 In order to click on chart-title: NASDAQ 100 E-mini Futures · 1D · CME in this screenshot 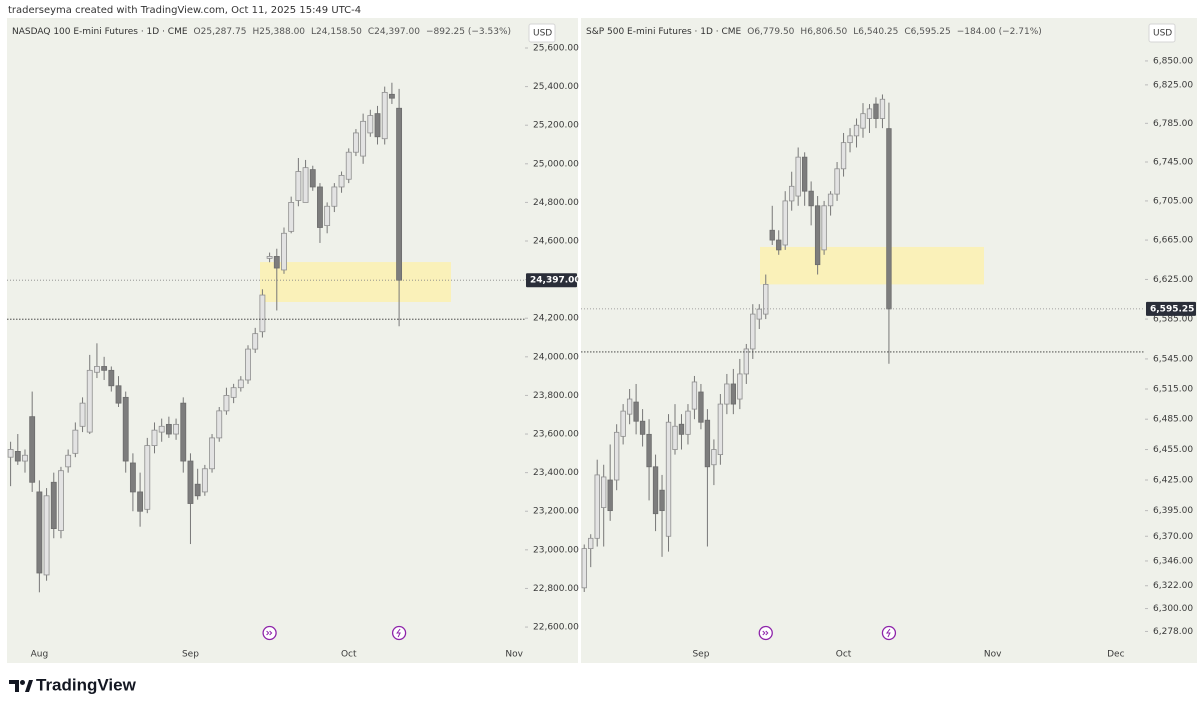, I will do `click(100, 32)`.